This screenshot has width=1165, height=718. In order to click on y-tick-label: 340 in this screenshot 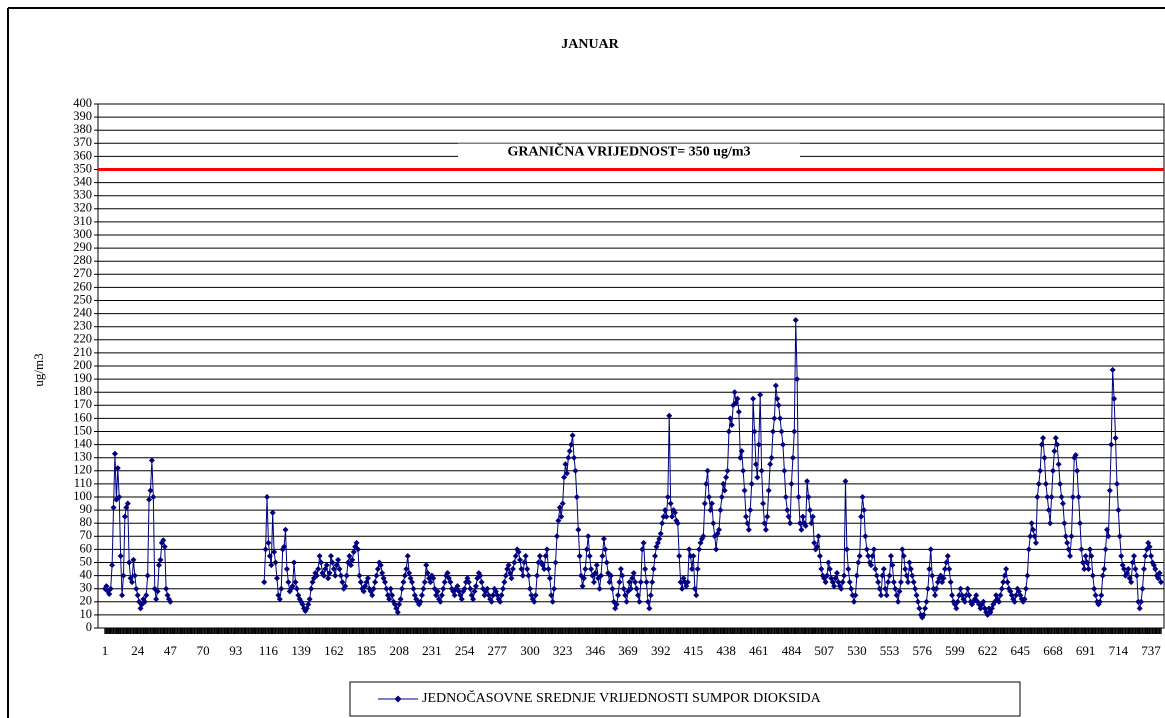, I will do `click(82, 181)`.